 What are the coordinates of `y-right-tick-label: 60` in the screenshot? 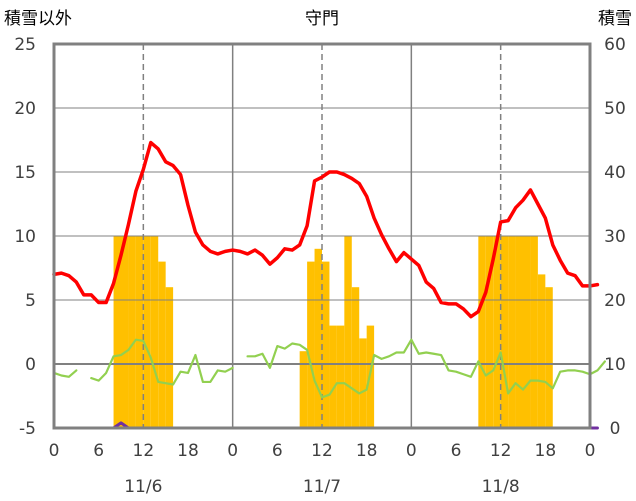 It's located at (615, 45).